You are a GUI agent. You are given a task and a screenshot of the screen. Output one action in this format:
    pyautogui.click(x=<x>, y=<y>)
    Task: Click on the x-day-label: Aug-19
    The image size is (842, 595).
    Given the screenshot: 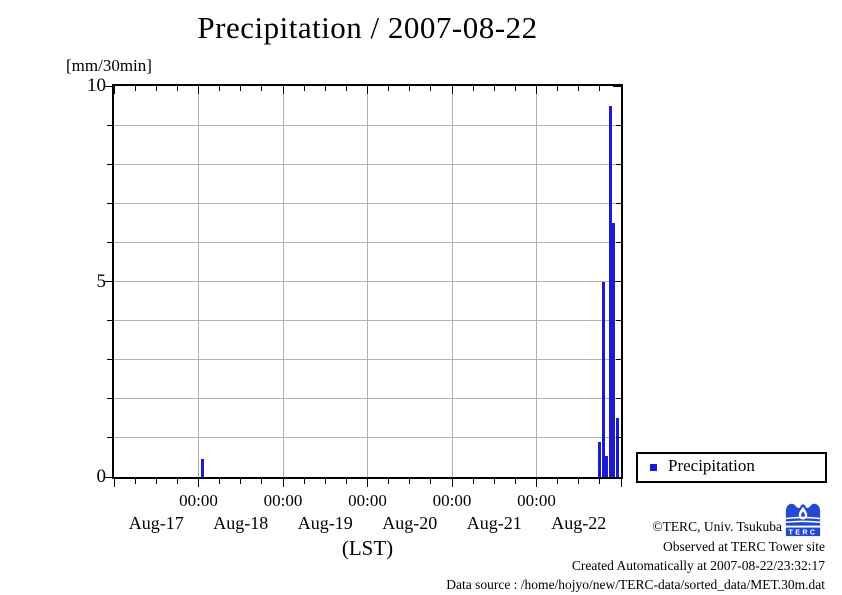 What is the action you would take?
    pyautogui.click(x=325, y=523)
    